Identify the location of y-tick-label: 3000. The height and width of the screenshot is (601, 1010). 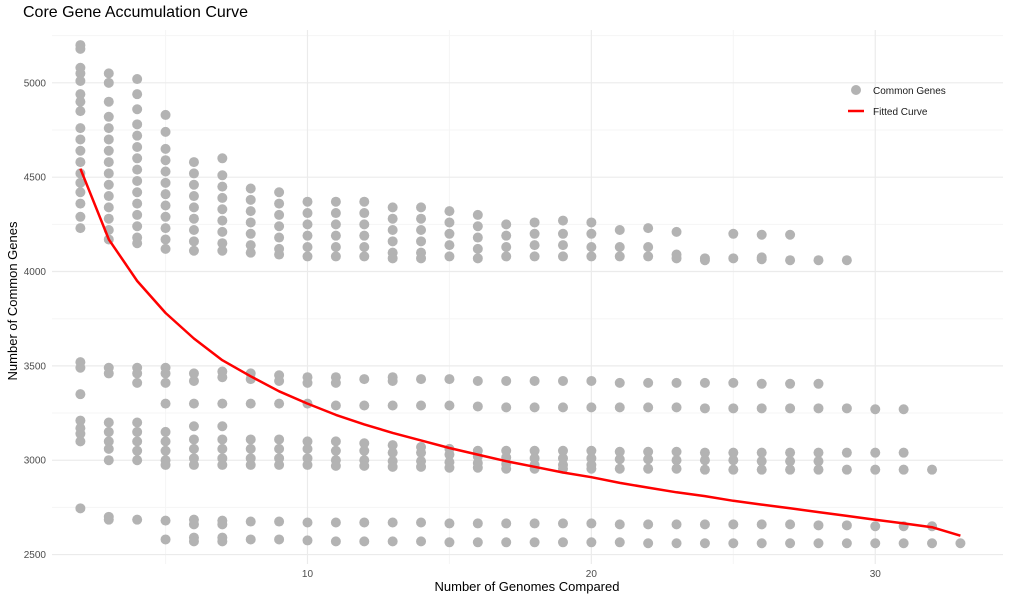
(35, 461).